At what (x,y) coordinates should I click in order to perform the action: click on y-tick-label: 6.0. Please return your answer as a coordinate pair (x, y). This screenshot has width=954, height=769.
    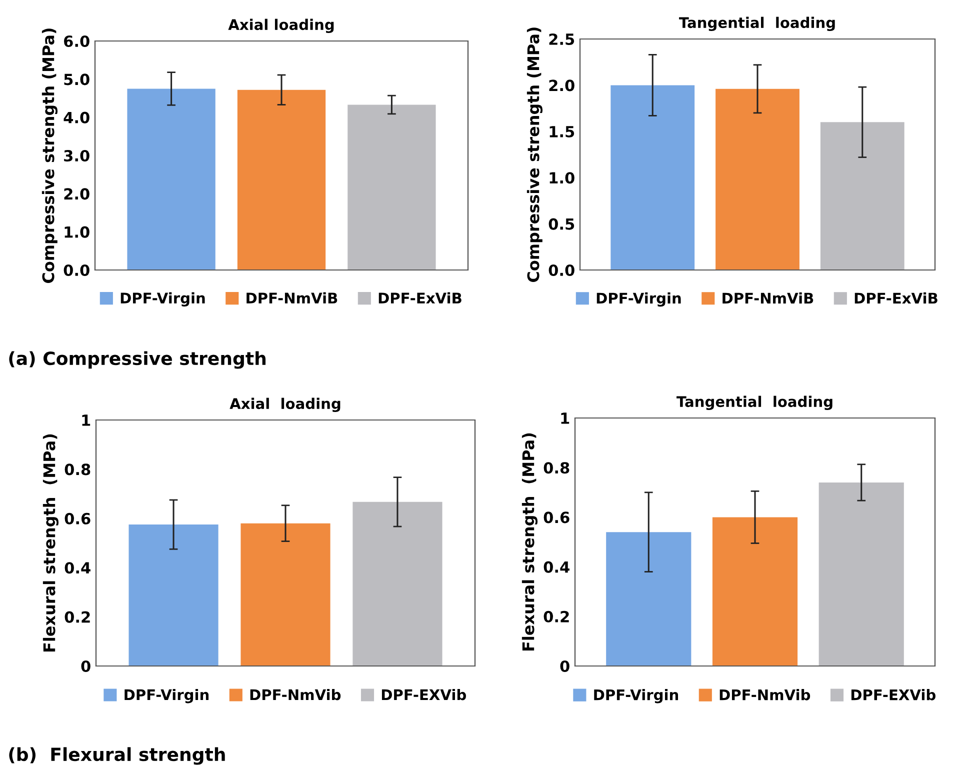
    Looking at the image, I should click on (77, 41).